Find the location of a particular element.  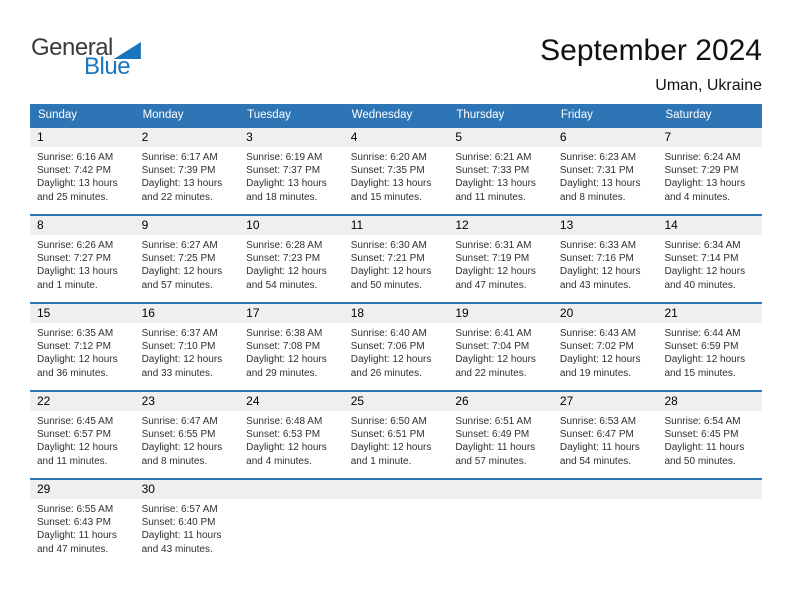

sunset-line: Sunset: 7:19 PM is located at coordinates (492, 259).